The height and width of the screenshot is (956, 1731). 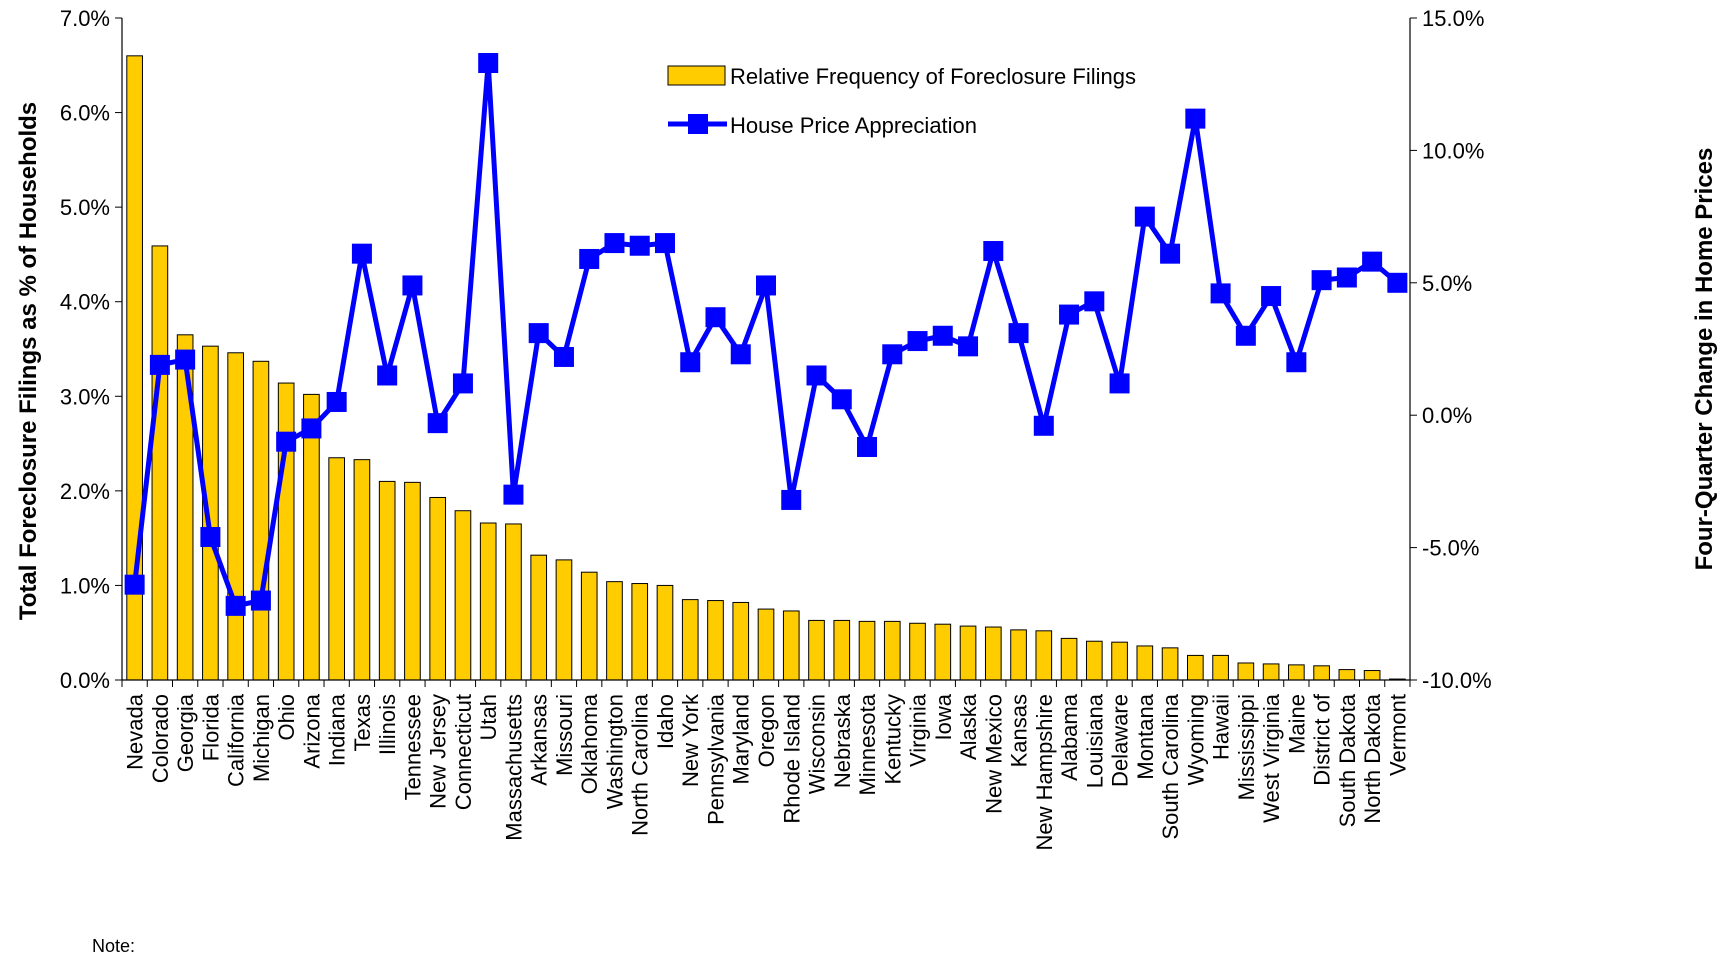 What do you see at coordinates (1170, 766) in the screenshot?
I see `category-label: South Carolina` at bounding box center [1170, 766].